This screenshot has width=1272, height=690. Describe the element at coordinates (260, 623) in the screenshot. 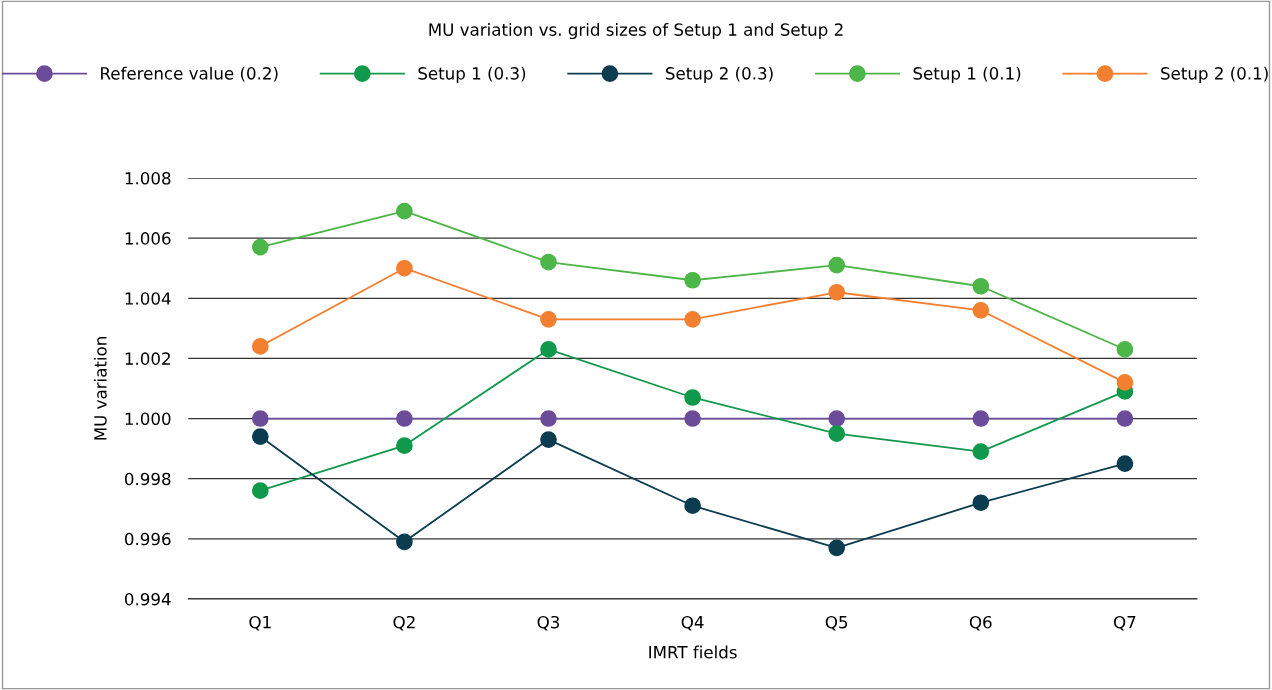

I see `x-tick-label: Q1` at that location.